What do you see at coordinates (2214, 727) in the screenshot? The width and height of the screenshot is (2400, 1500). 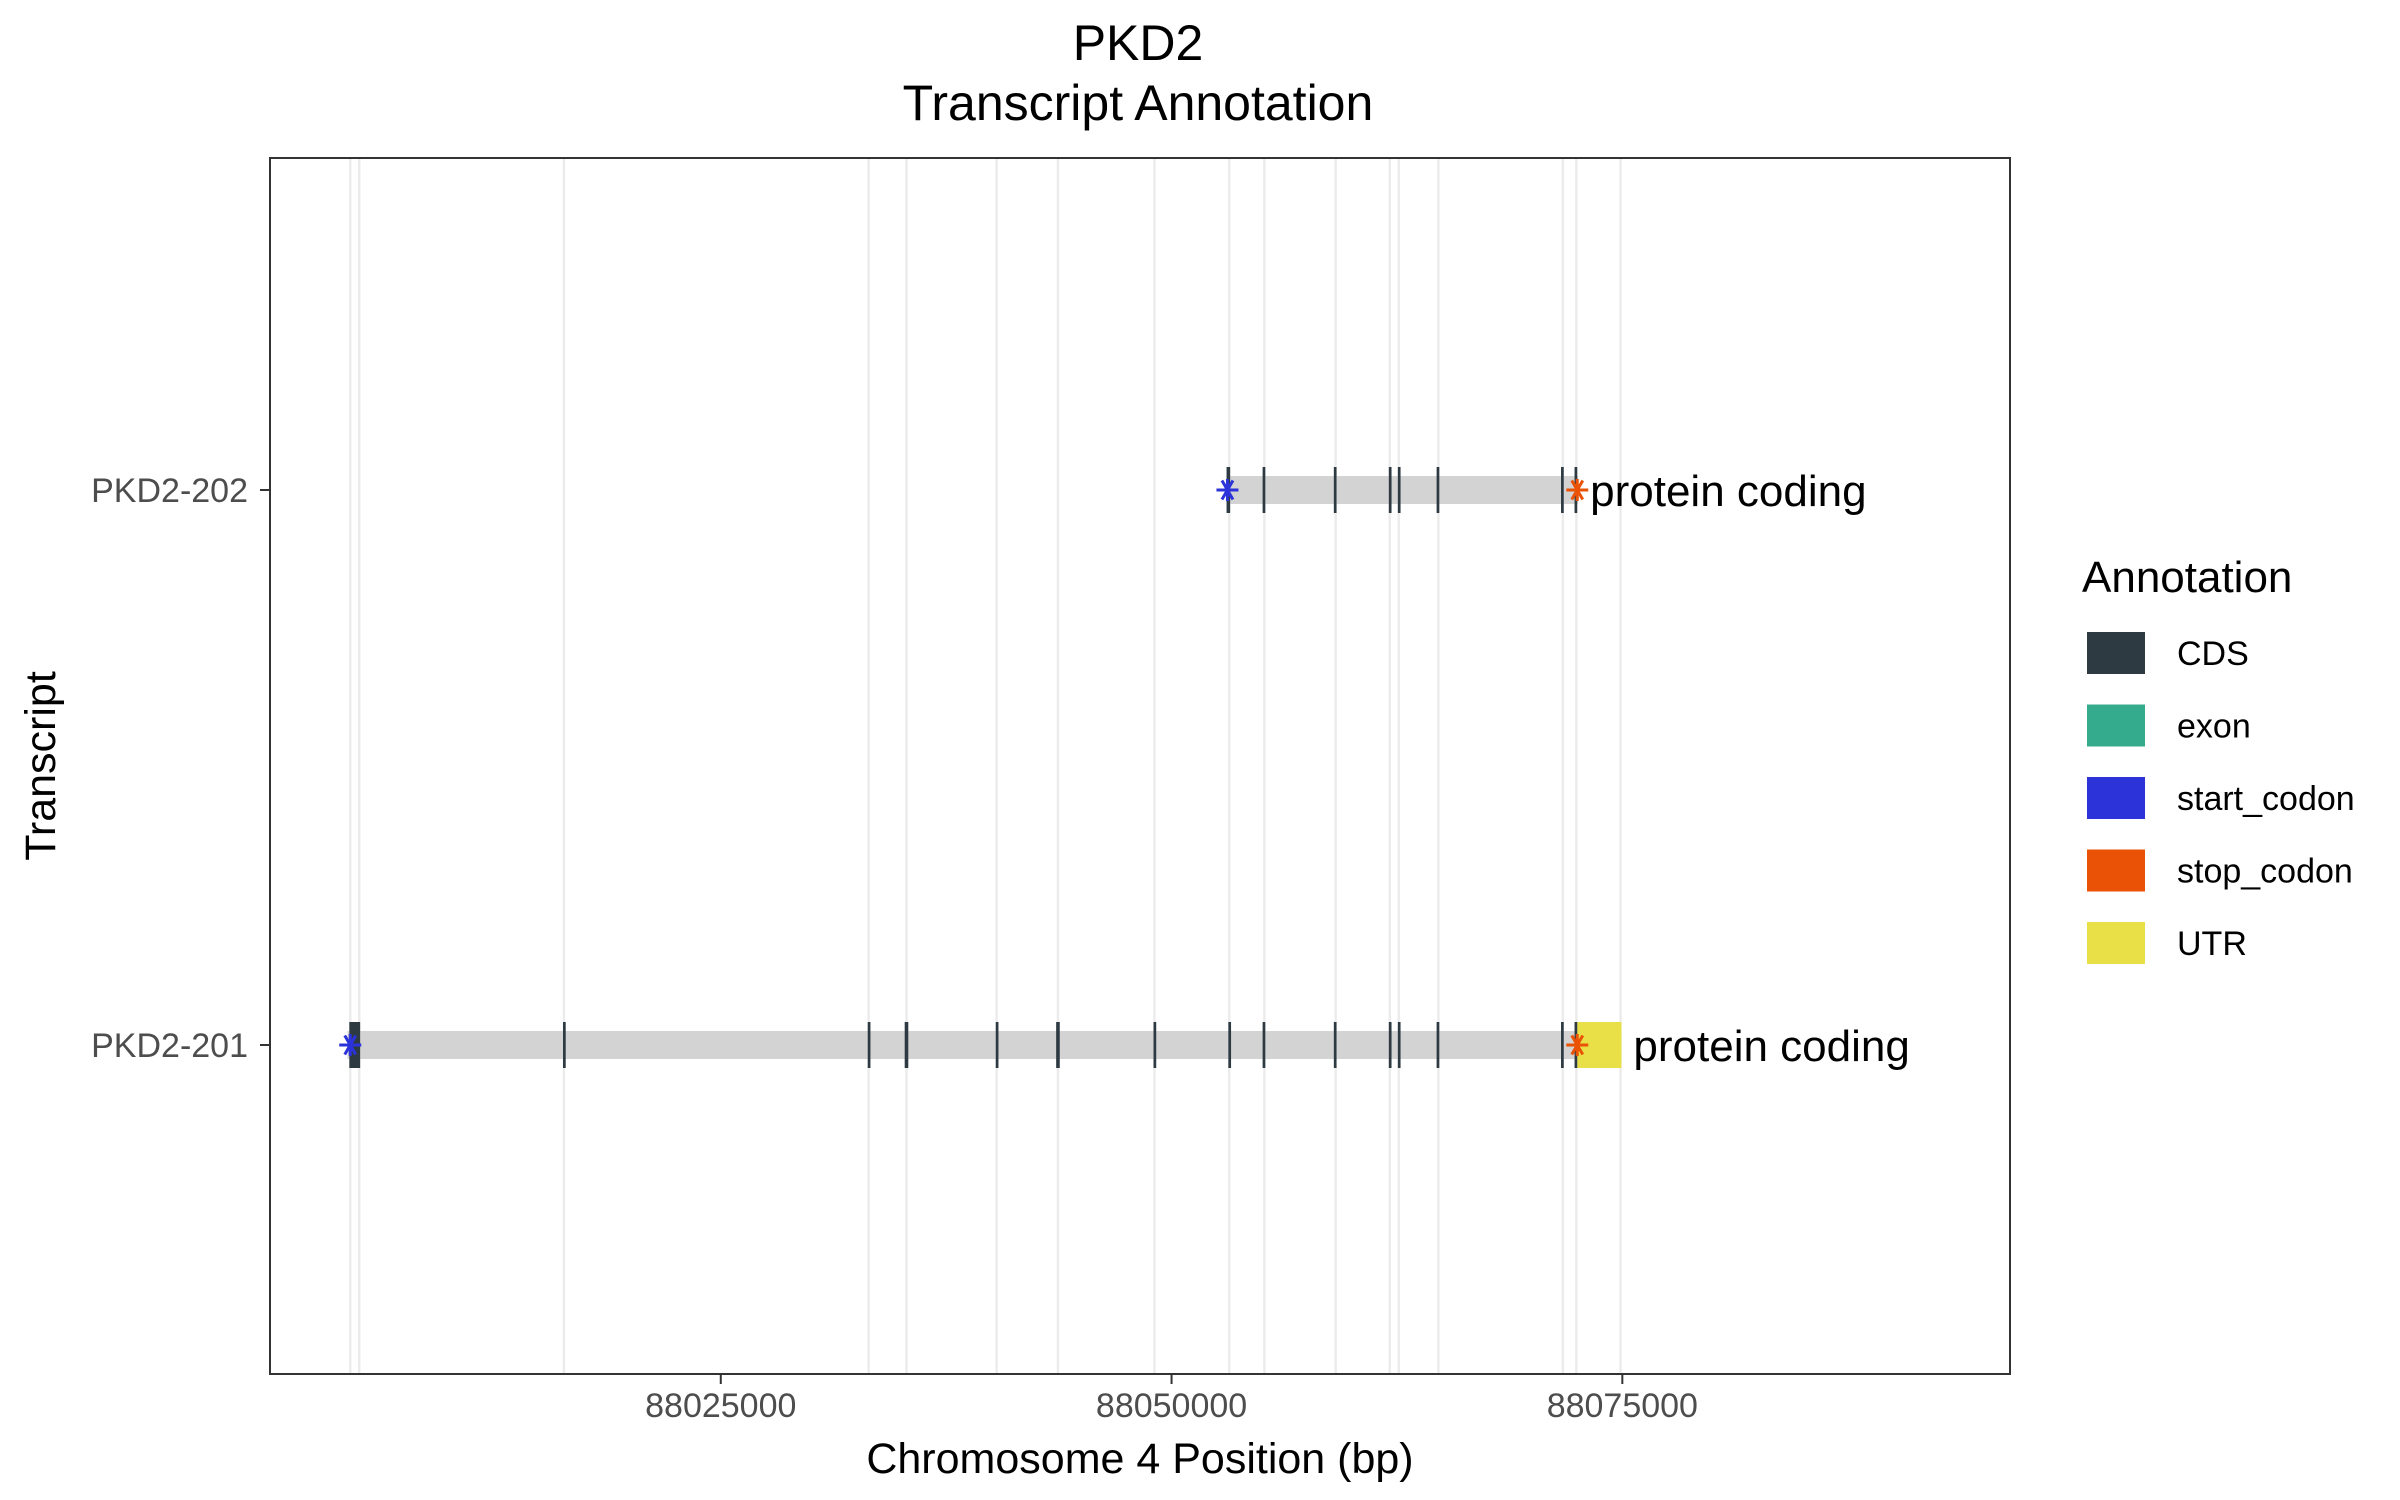 I see `legend-label-exon: exon` at bounding box center [2214, 727].